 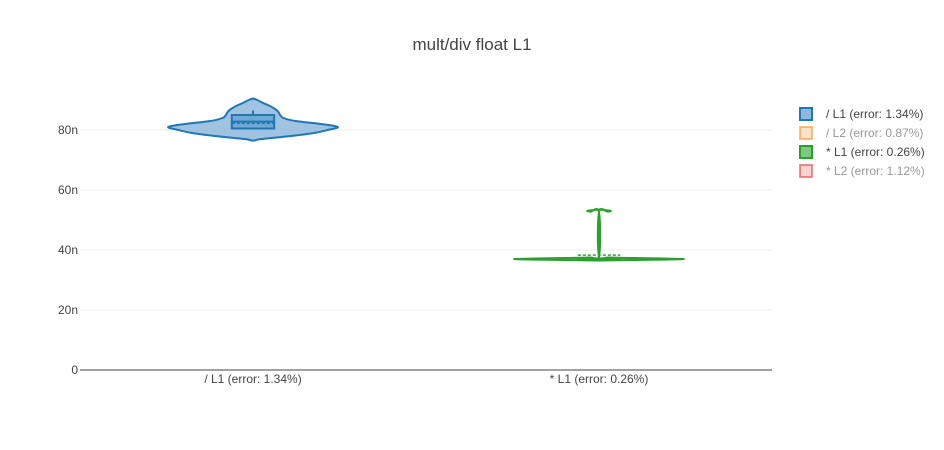 I want to click on y-tick-label: 40n, so click(x=68, y=250).